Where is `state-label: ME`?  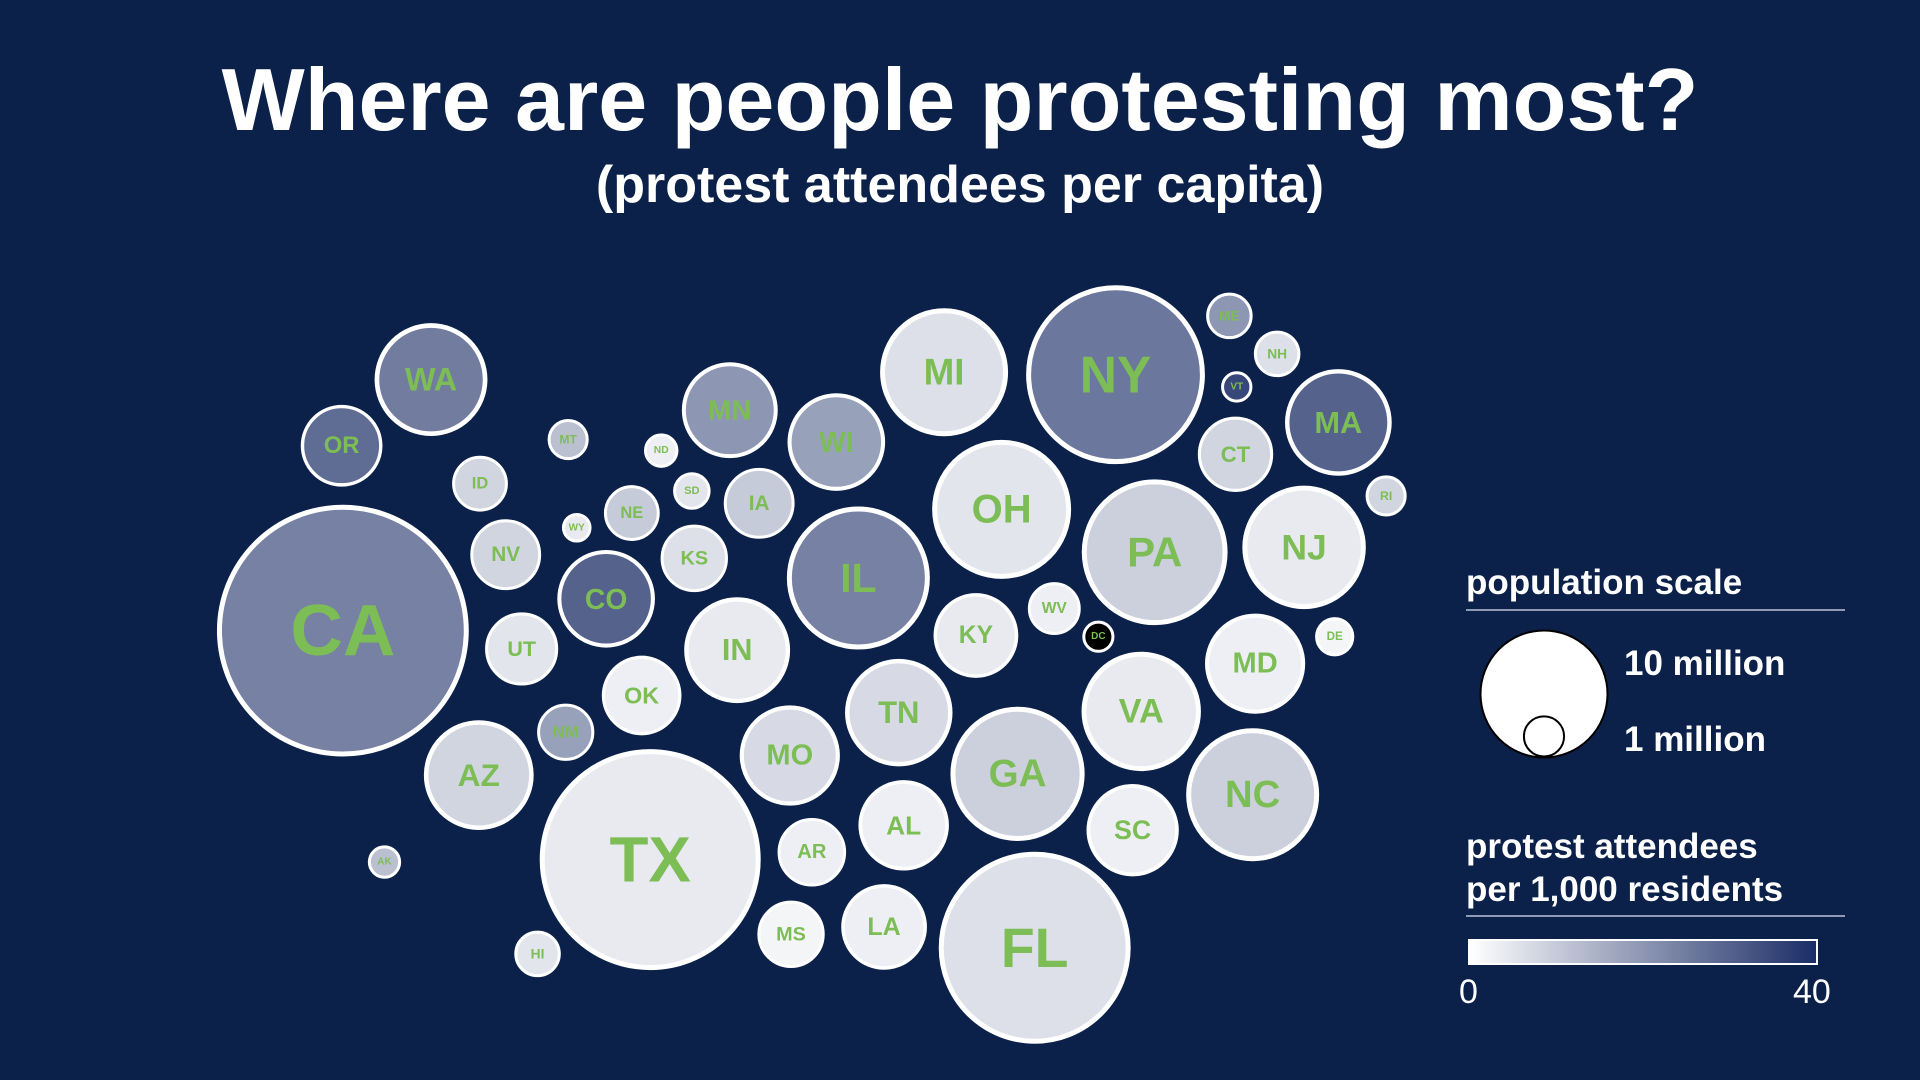
state-label: ME is located at coordinates (1229, 315).